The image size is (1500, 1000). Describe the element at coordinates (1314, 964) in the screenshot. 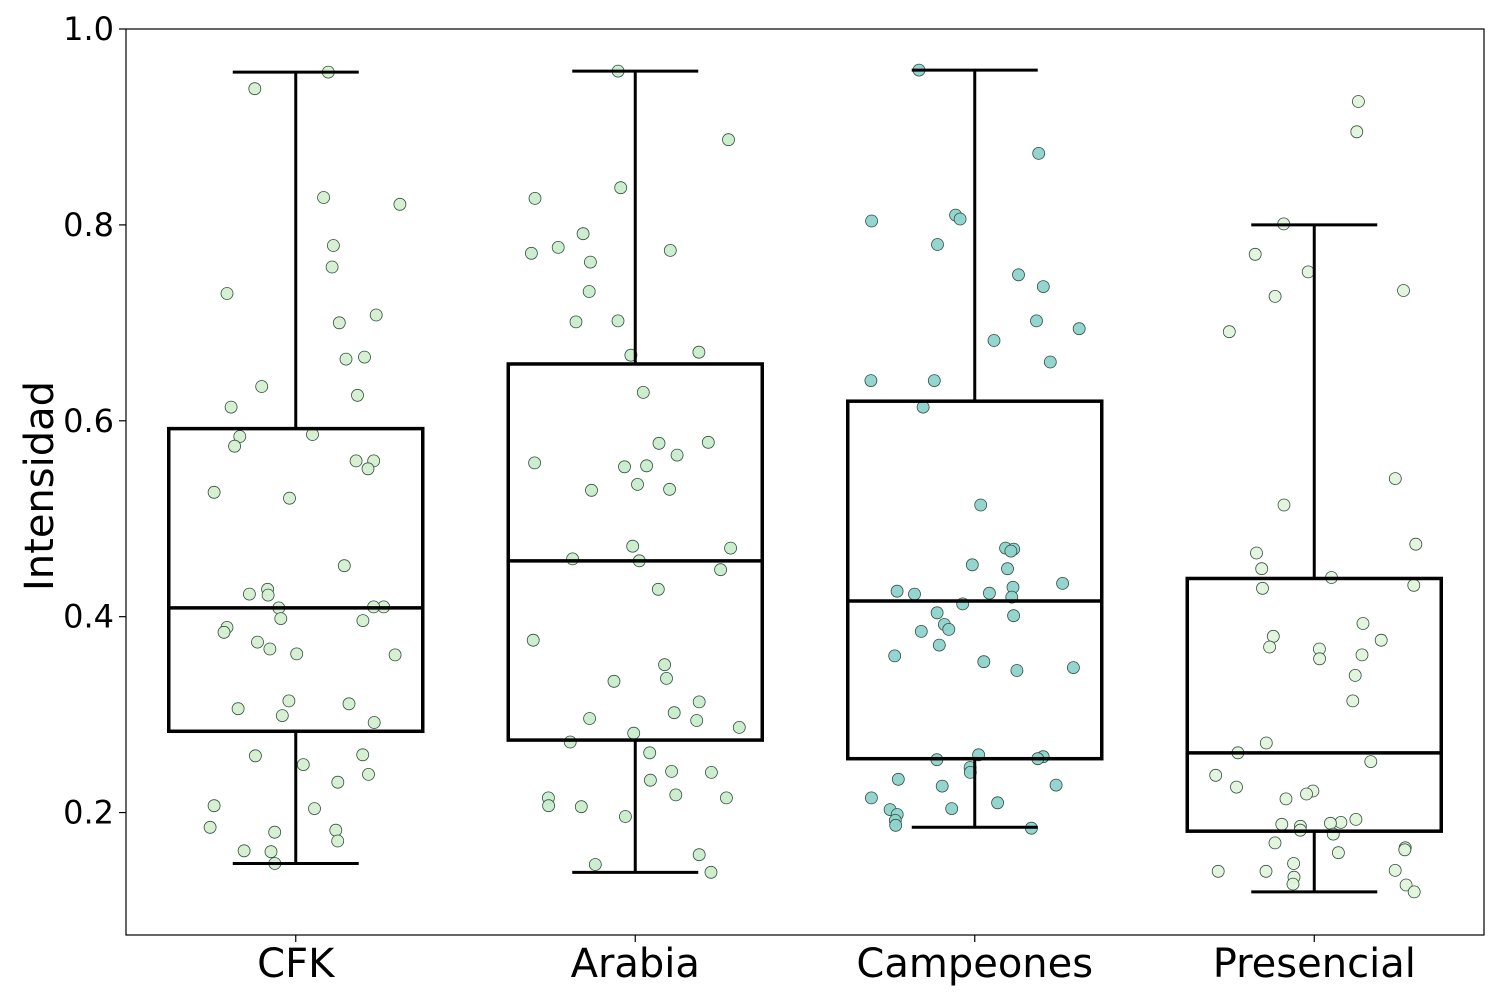

I see `x-tick-label: Presencial` at that location.